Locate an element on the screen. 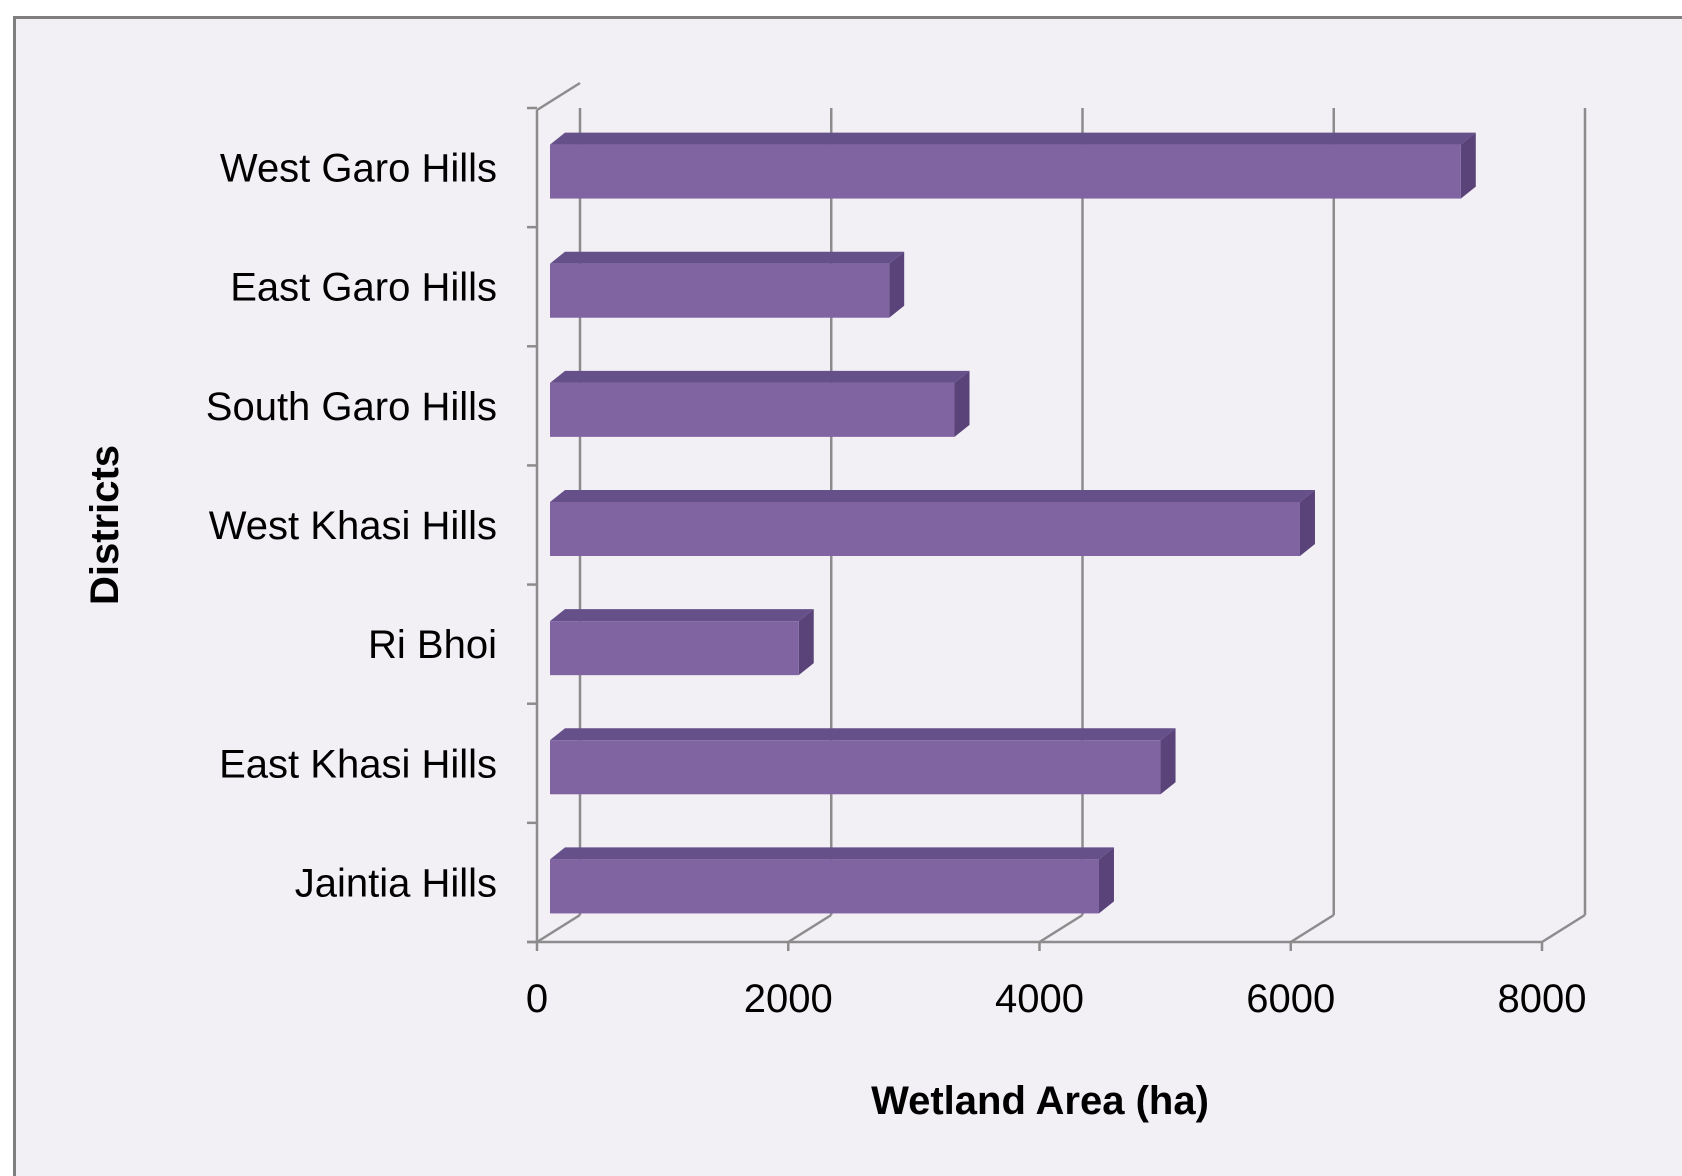 The image size is (1682, 1176). x-tick-label: 0 is located at coordinates (537, 999).